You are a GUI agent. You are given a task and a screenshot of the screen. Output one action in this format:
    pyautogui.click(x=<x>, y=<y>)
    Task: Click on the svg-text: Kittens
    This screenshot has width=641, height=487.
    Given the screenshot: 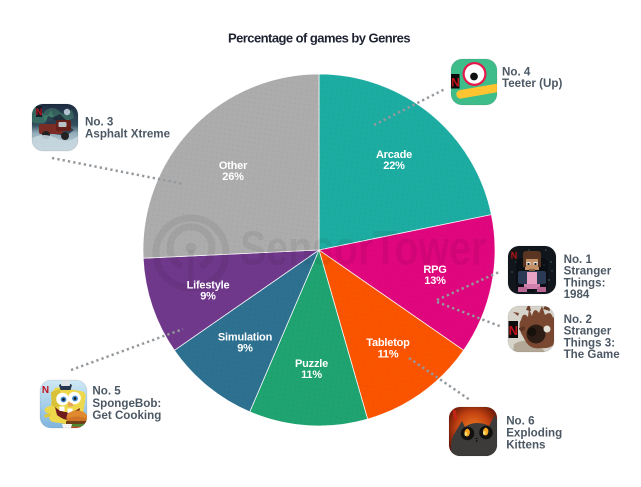 What is the action you would take?
    pyautogui.click(x=525, y=445)
    